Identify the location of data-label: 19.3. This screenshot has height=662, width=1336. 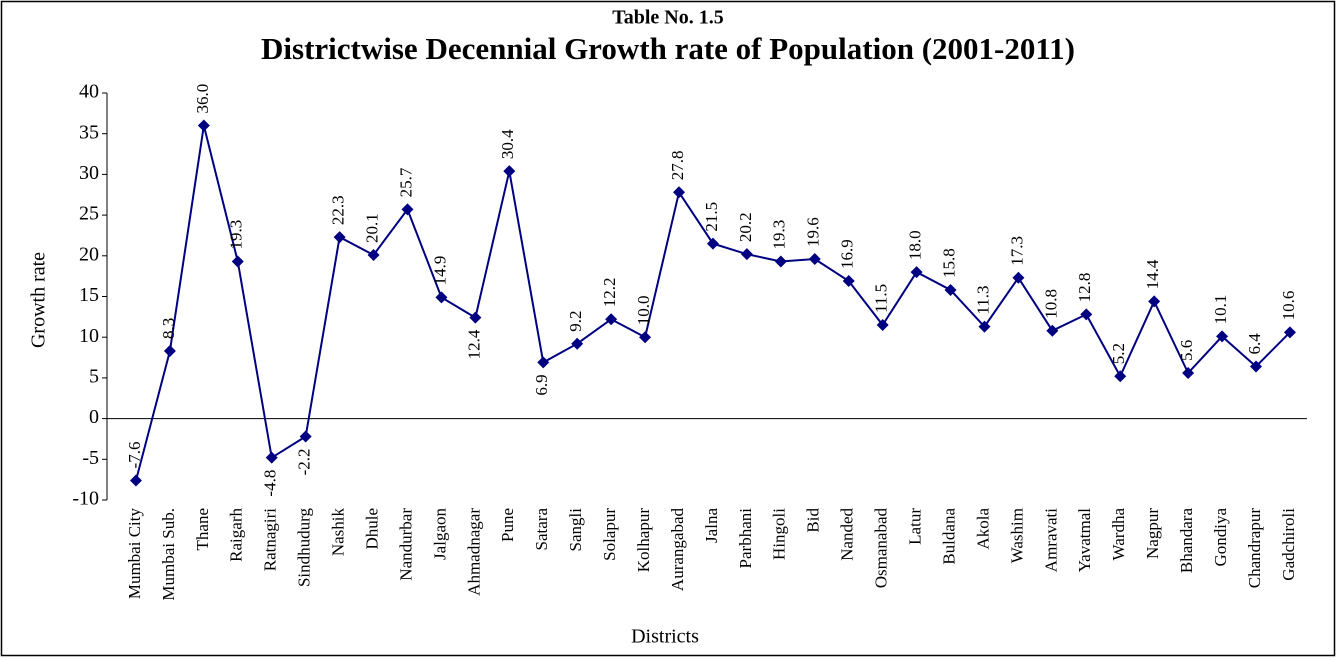
(779, 235).